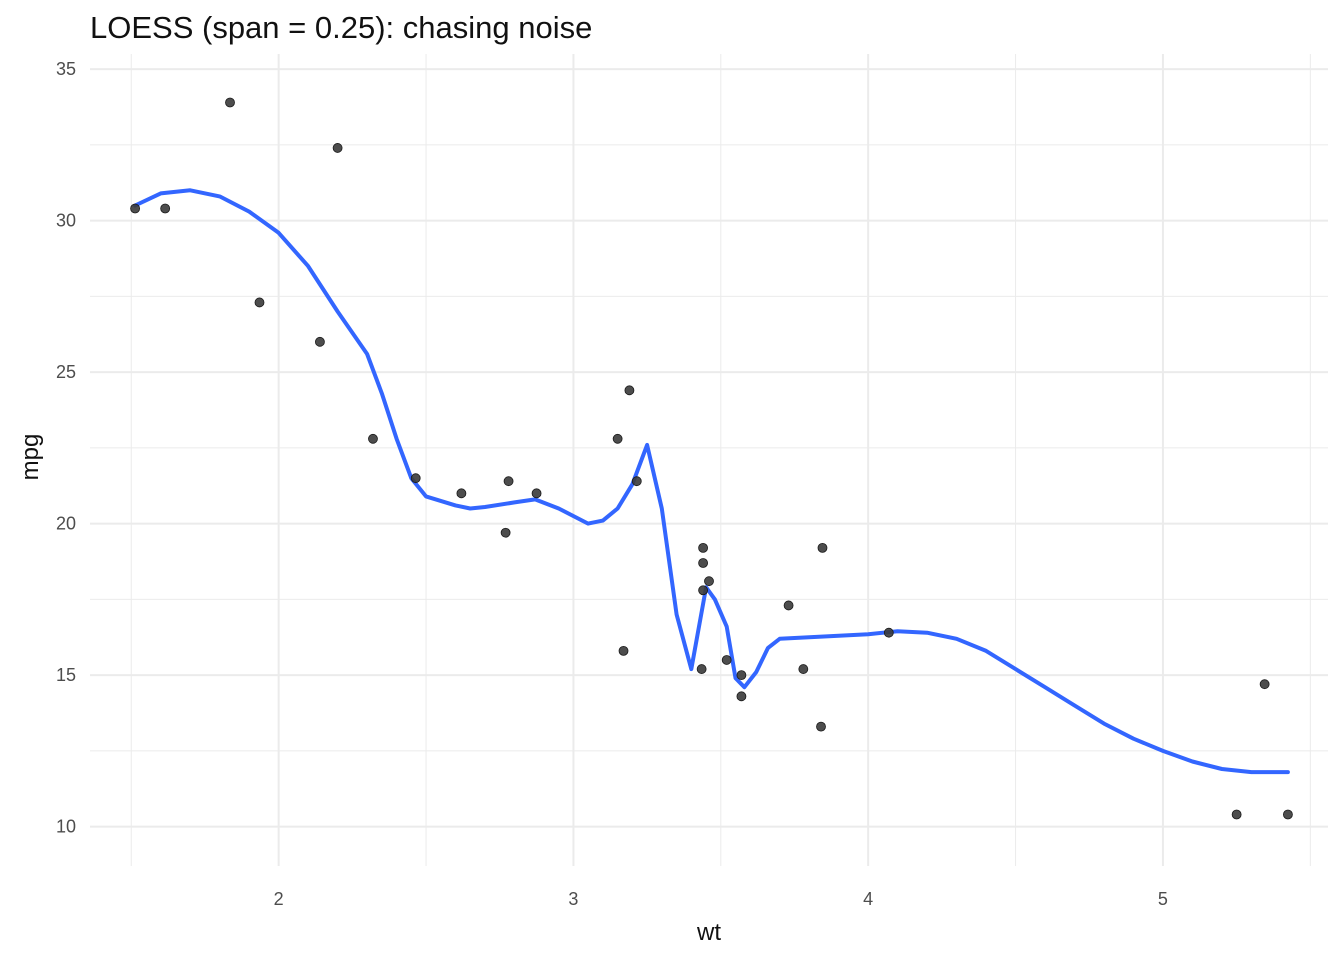 The image size is (1344, 960). What do you see at coordinates (66, 524) in the screenshot?
I see `y-tick-label: 20` at bounding box center [66, 524].